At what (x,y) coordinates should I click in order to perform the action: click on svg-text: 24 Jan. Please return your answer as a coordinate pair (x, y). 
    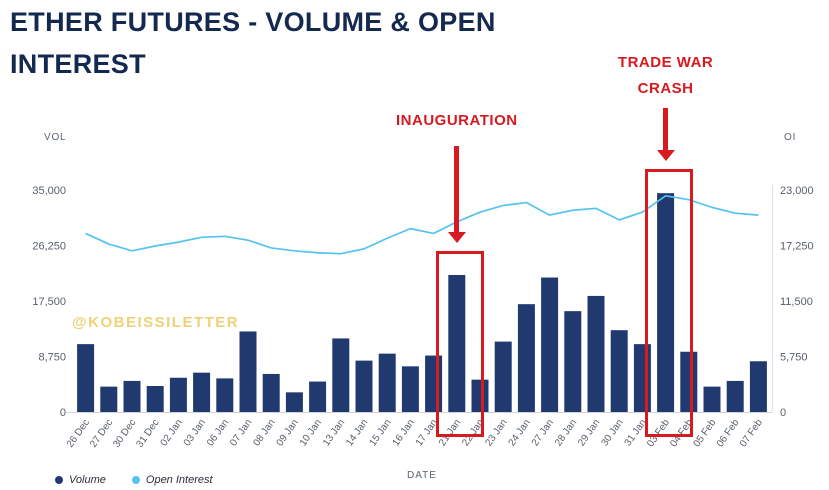
    Looking at the image, I should click on (520, 432).